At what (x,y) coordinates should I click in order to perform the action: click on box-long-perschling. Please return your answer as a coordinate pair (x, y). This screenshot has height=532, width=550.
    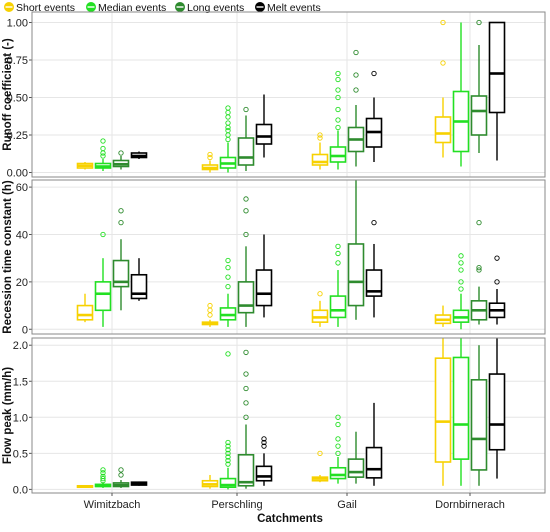
    Looking at the image, I should click on (246, 138).